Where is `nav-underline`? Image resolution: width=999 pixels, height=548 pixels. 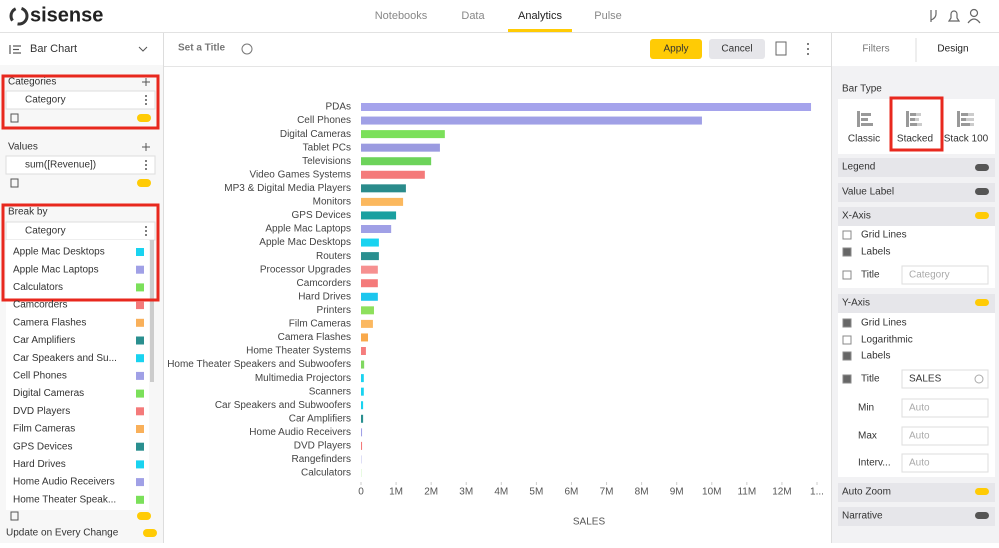
nav-underline is located at coordinates (540, 30).